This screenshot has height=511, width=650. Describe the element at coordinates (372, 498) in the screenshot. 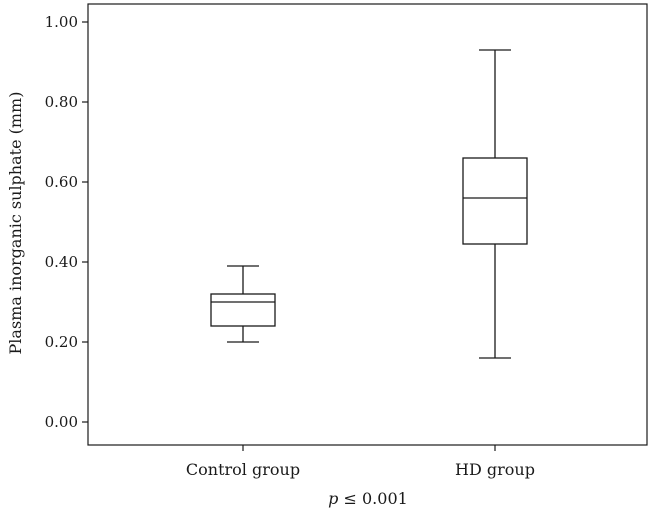

I see `p-value-text: ≤ 0.001` at that location.